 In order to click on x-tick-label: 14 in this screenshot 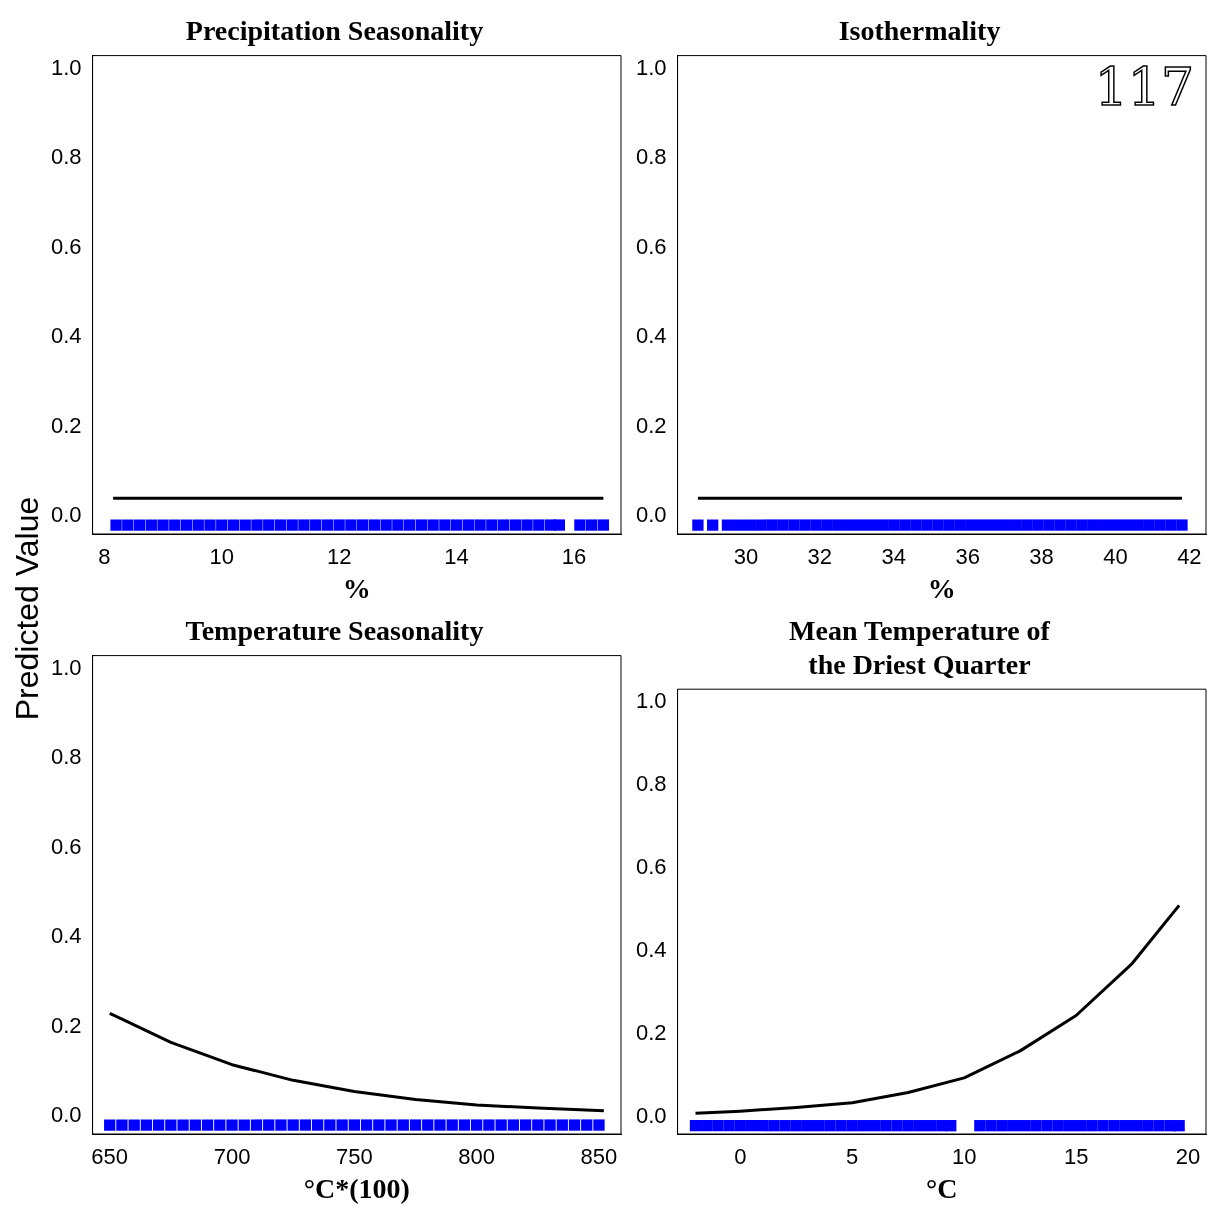, I will do `click(456, 557)`.